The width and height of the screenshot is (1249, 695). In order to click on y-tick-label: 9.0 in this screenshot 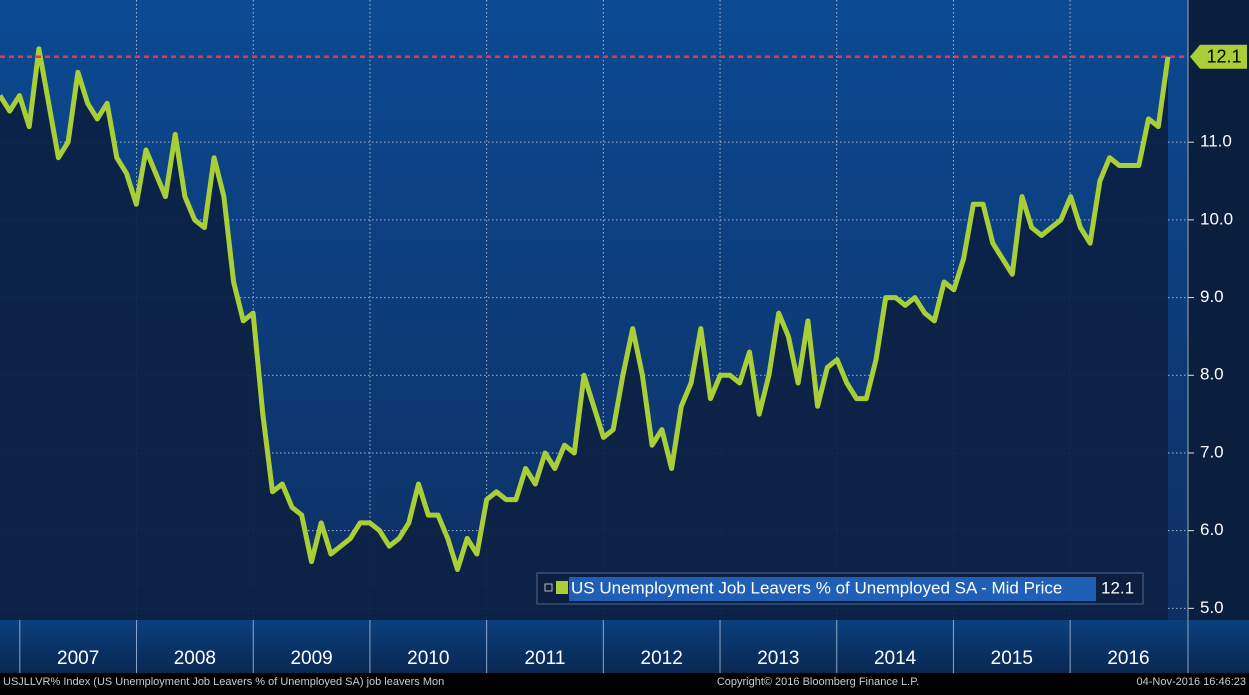, I will do `click(1212, 296)`.